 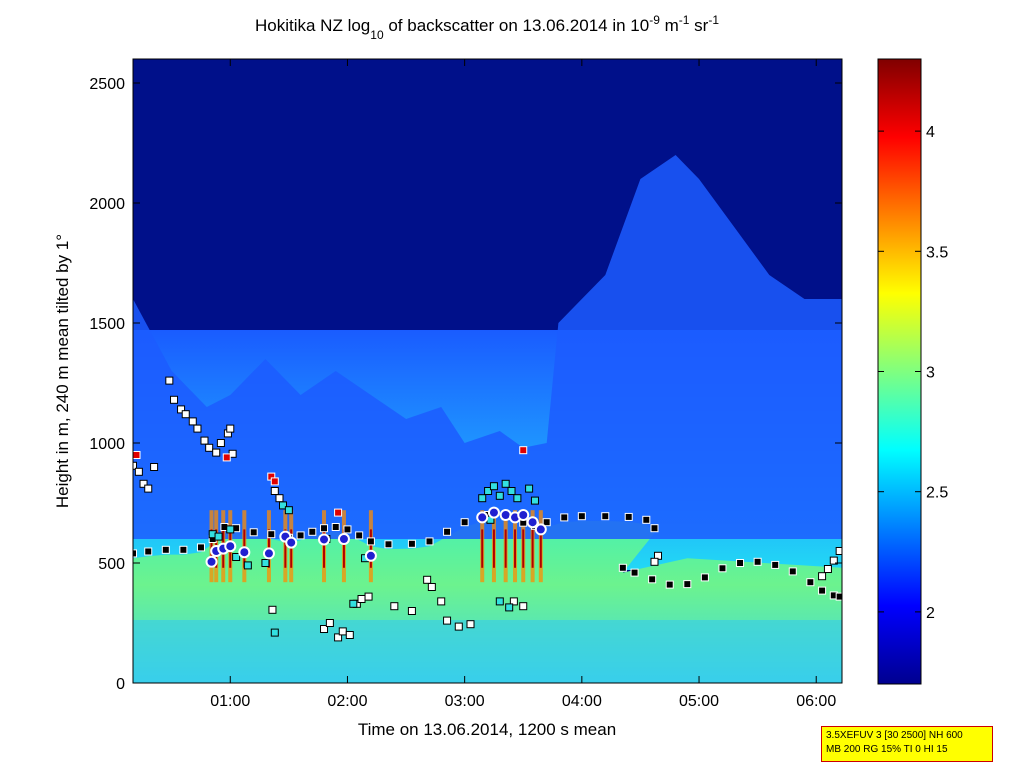 What do you see at coordinates (107, 444) in the screenshot?
I see `y-tick-label: 1000` at bounding box center [107, 444].